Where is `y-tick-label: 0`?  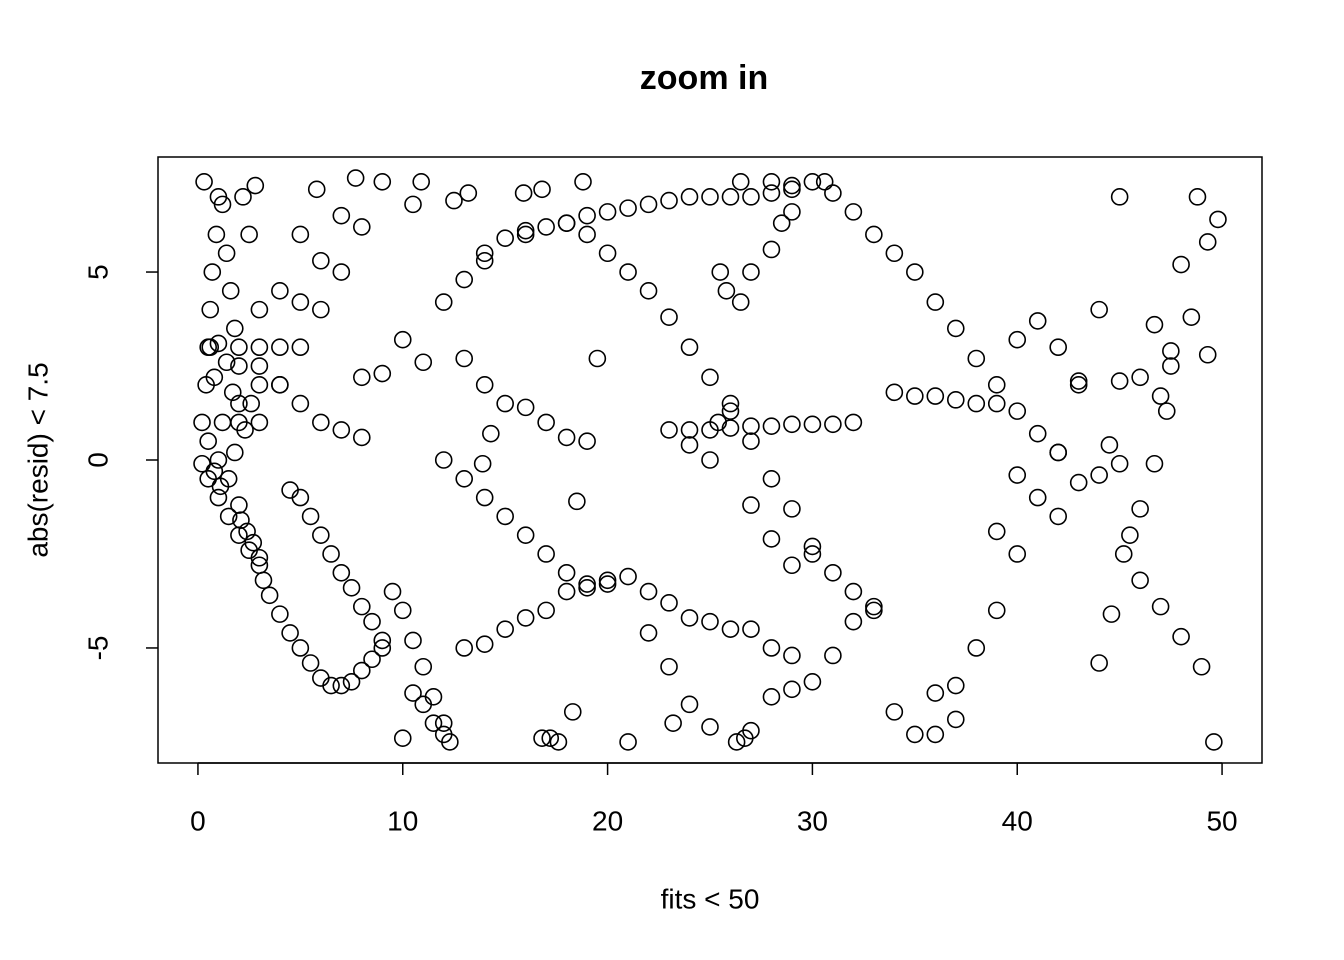
y-tick-label: 0 is located at coordinates (97, 460).